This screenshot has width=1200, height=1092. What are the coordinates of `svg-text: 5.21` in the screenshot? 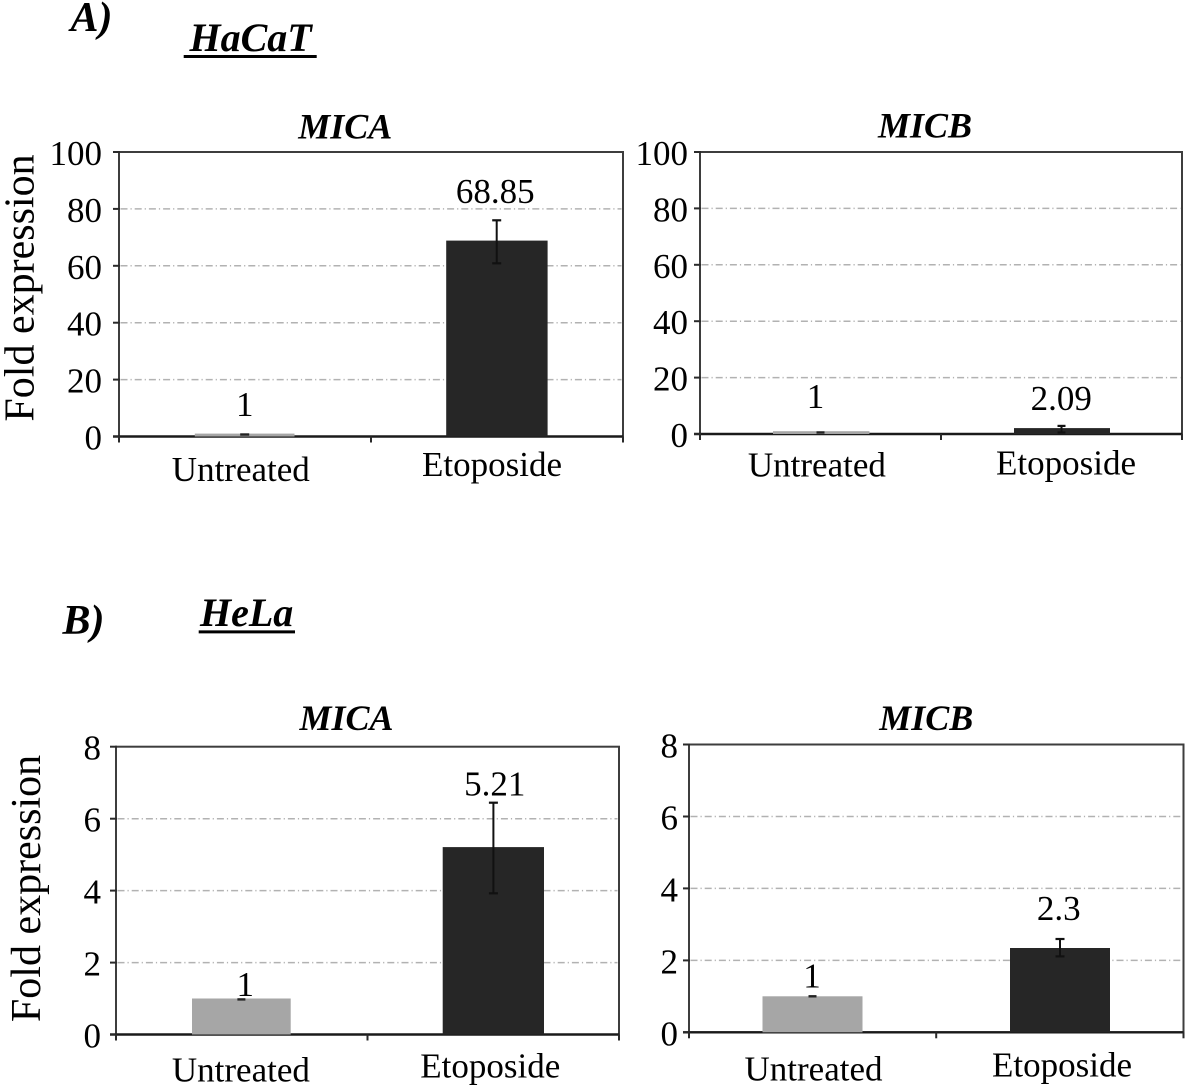 It's located at (494, 784).